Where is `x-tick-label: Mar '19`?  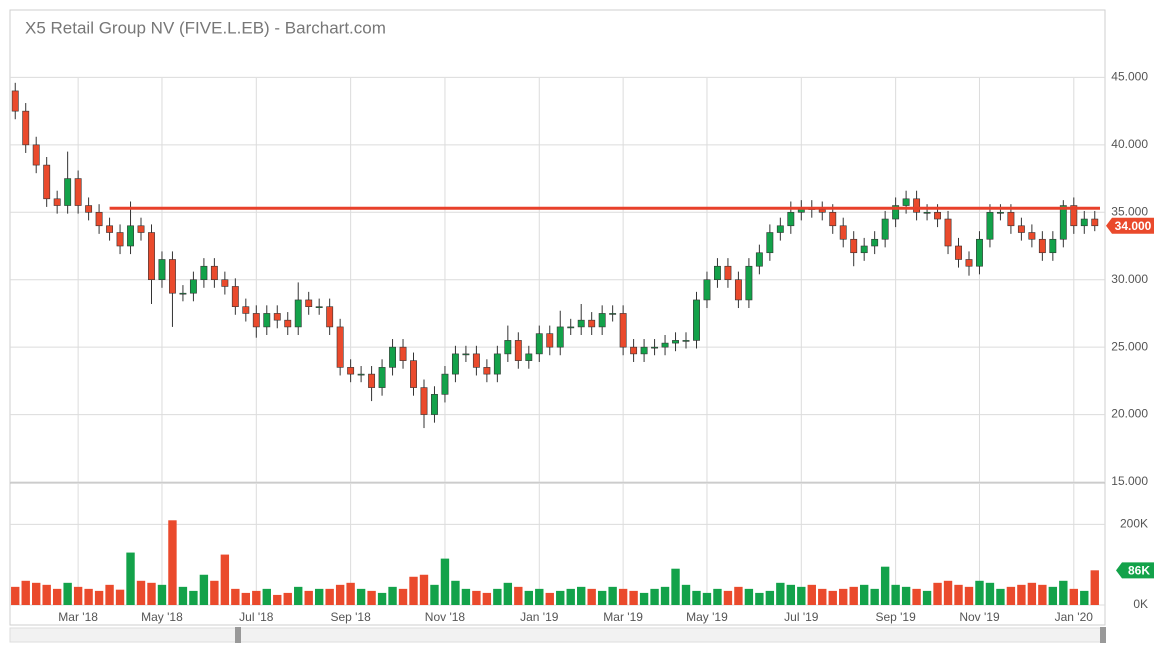 x-tick-label: Mar '19 is located at coordinates (623, 617).